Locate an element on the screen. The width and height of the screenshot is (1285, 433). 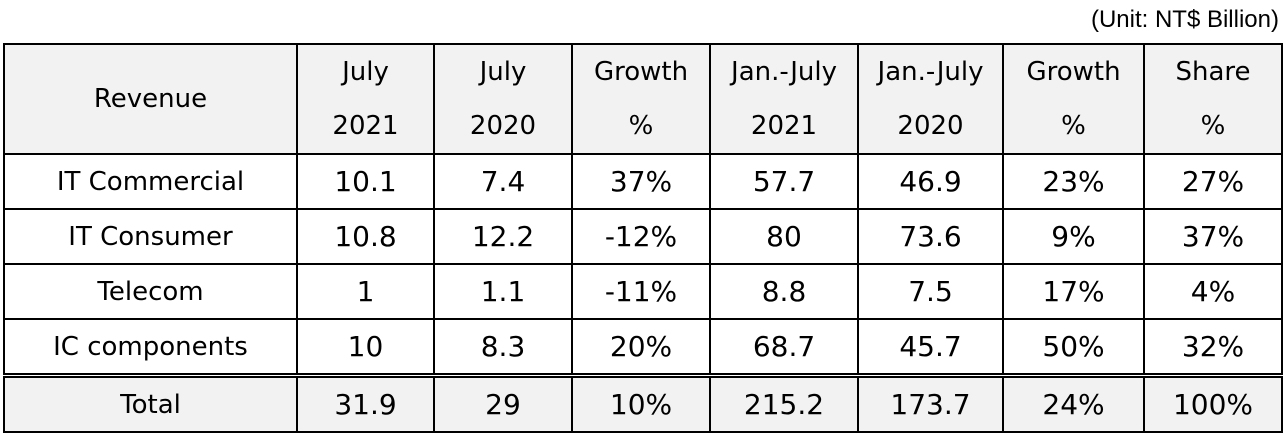
table-cell: 23% is located at coordinates (1073, 181).